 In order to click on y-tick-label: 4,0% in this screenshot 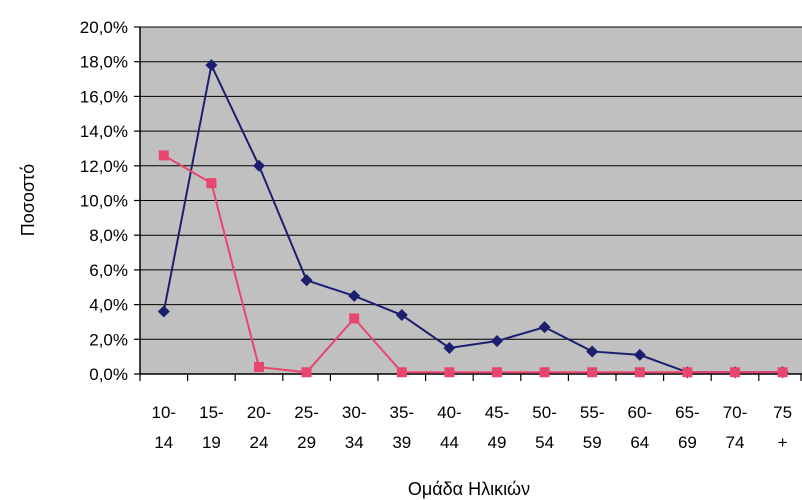, I will do `click(108, 305)`.